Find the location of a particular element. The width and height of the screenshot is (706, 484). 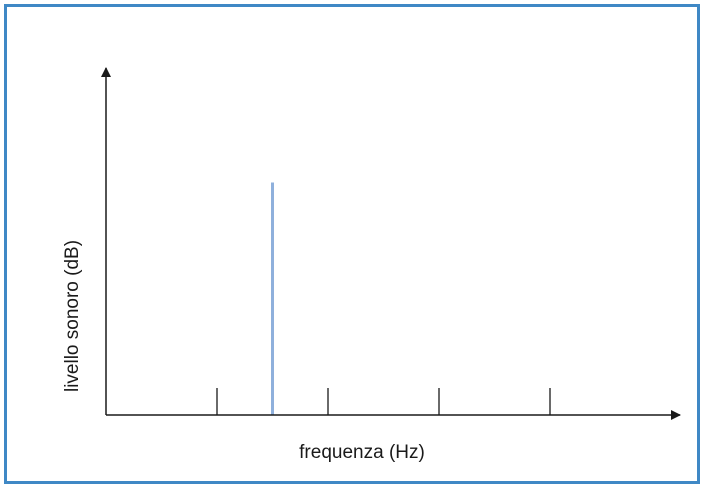

x-tick-group is located at coordinates (383, 401).